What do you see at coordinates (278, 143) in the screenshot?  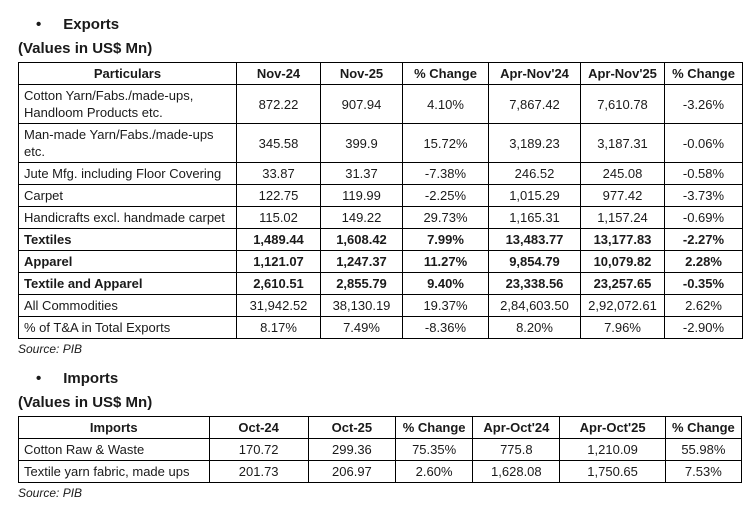 I see `value-cell: 345.58` at bounding box center [278, 143].